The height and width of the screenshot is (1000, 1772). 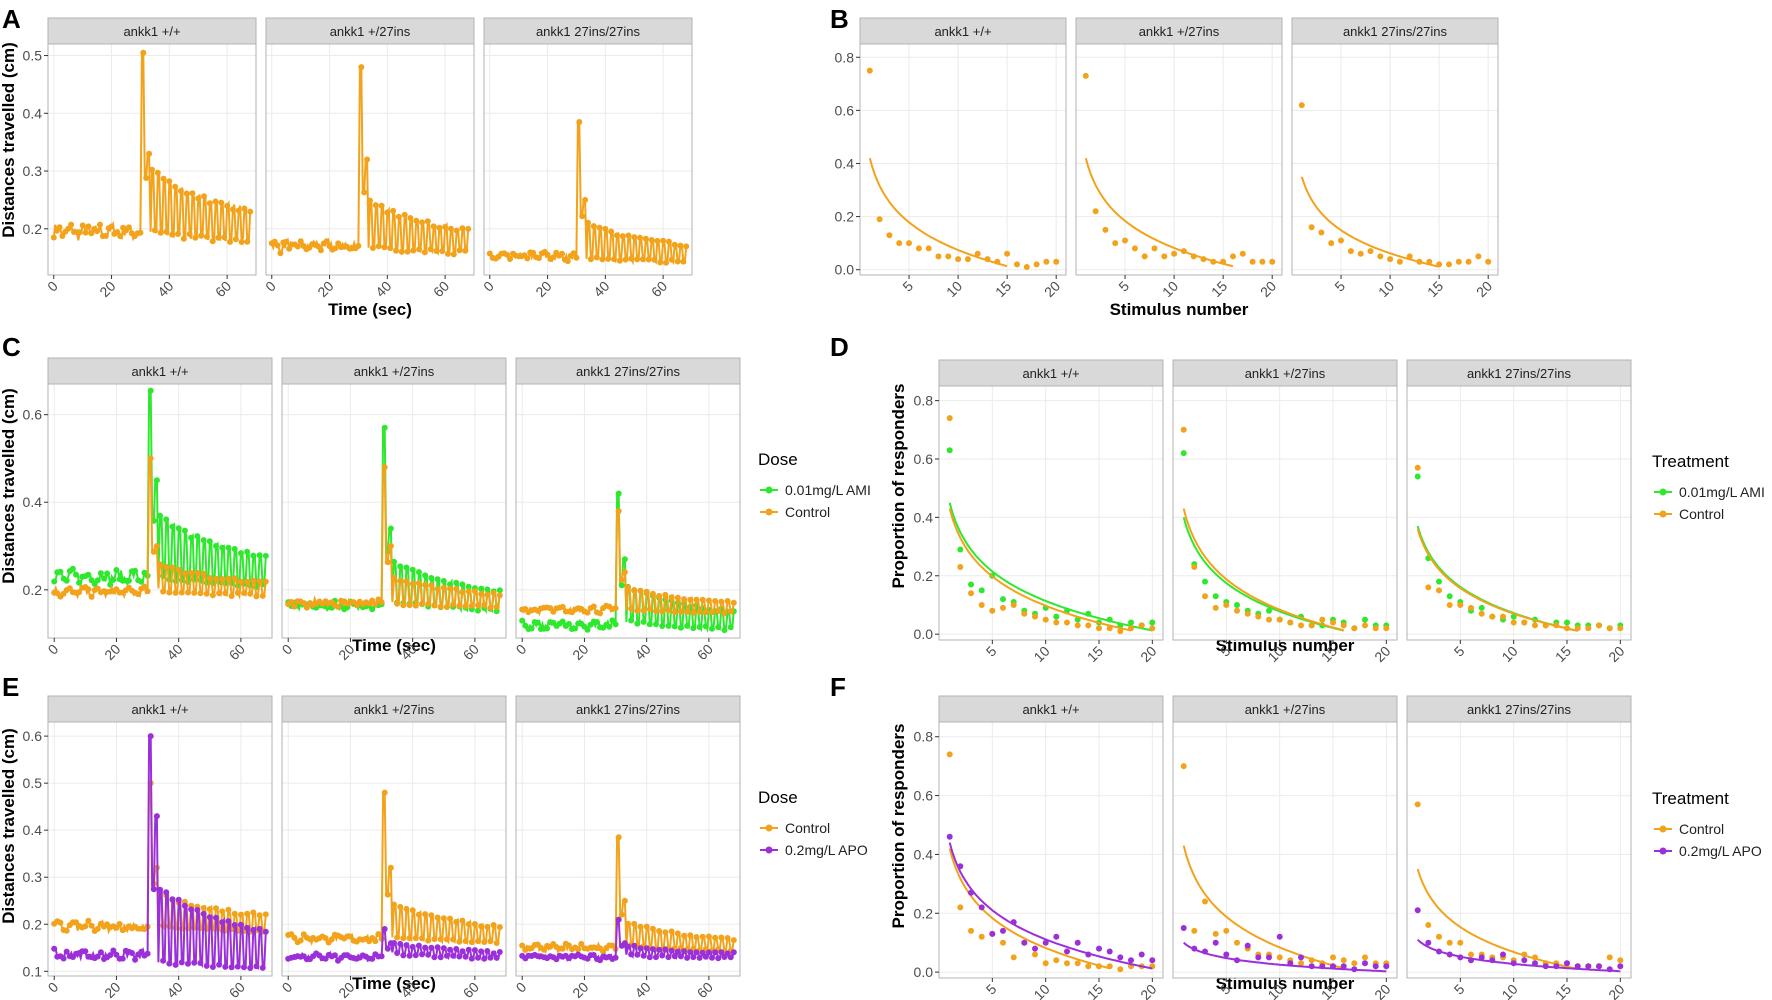 What do you see at coordinates (1663, 829) in the screenshot?
I see `legend-key-point` at bounding box center [1663, 829].